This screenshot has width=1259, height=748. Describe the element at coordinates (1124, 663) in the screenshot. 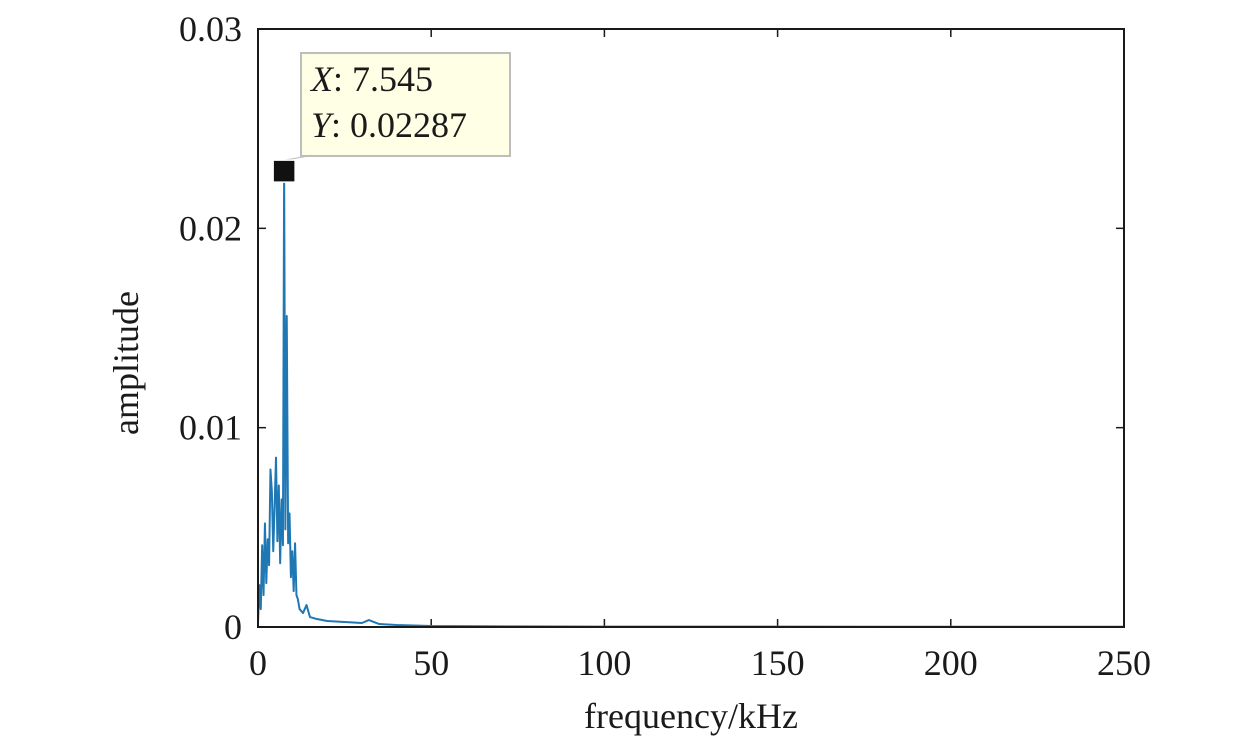

I see `x-tick-label: 250` at that location.